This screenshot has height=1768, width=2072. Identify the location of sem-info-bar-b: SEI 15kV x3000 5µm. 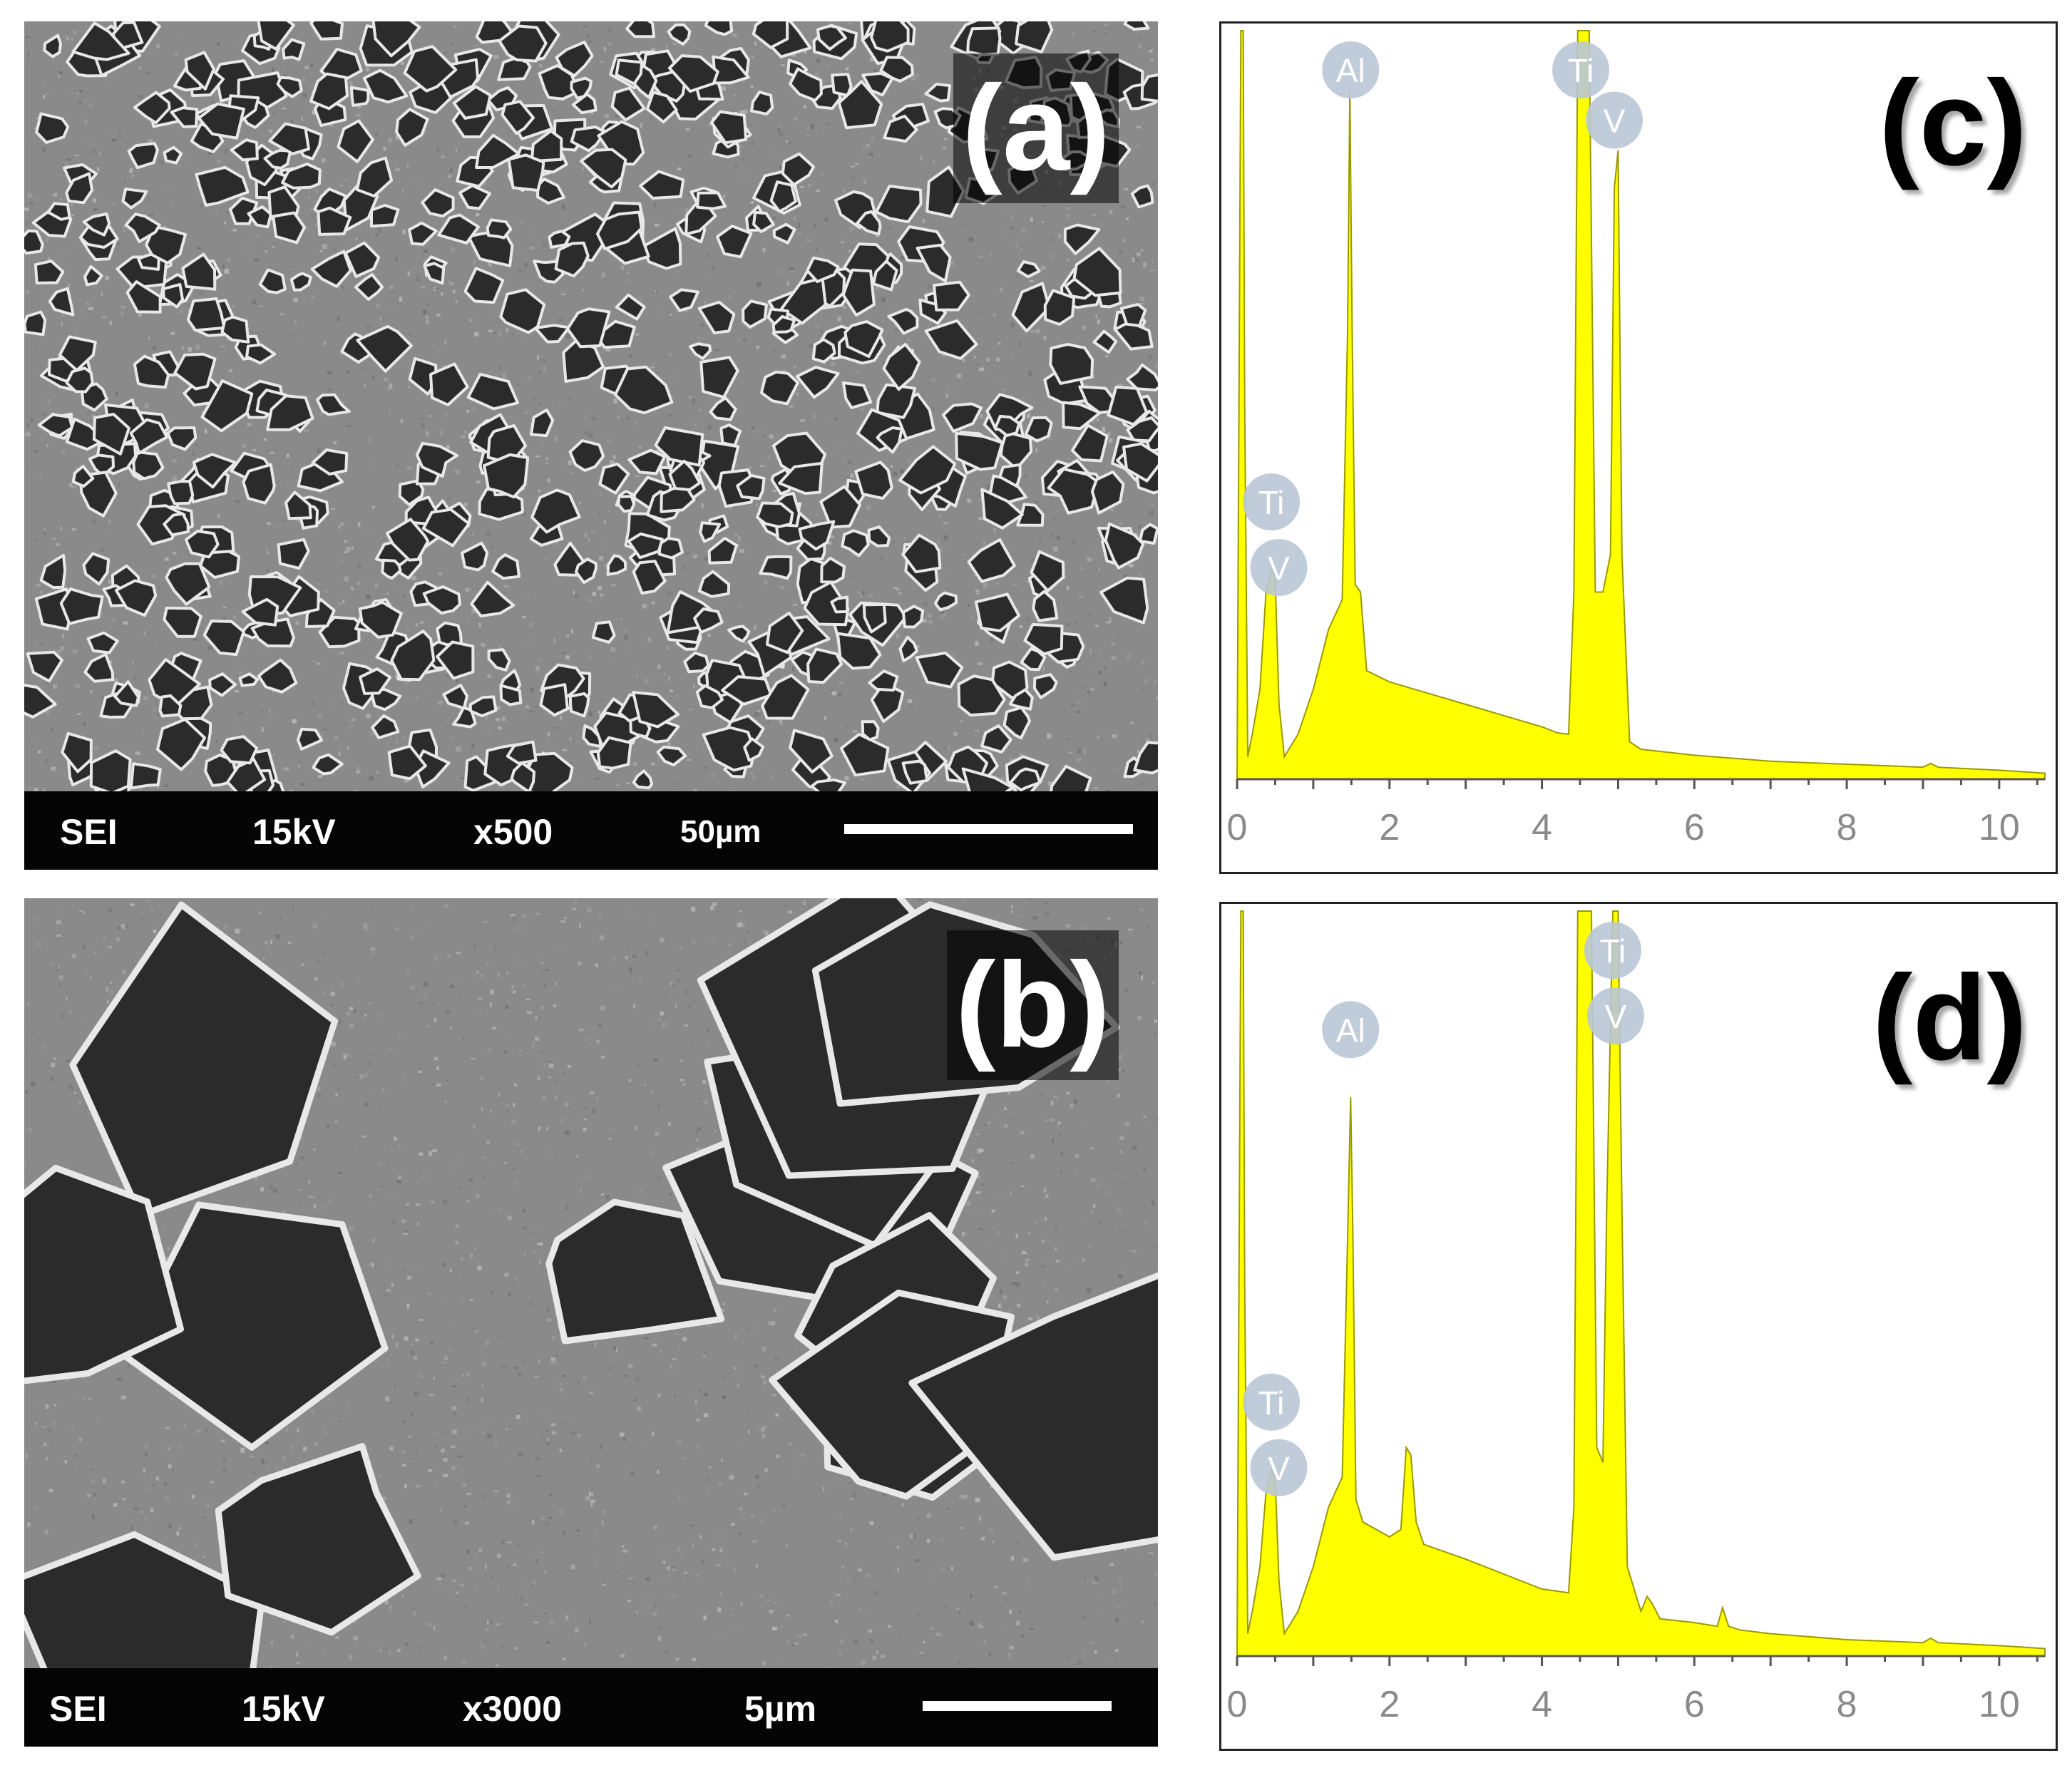
(591, 1707).